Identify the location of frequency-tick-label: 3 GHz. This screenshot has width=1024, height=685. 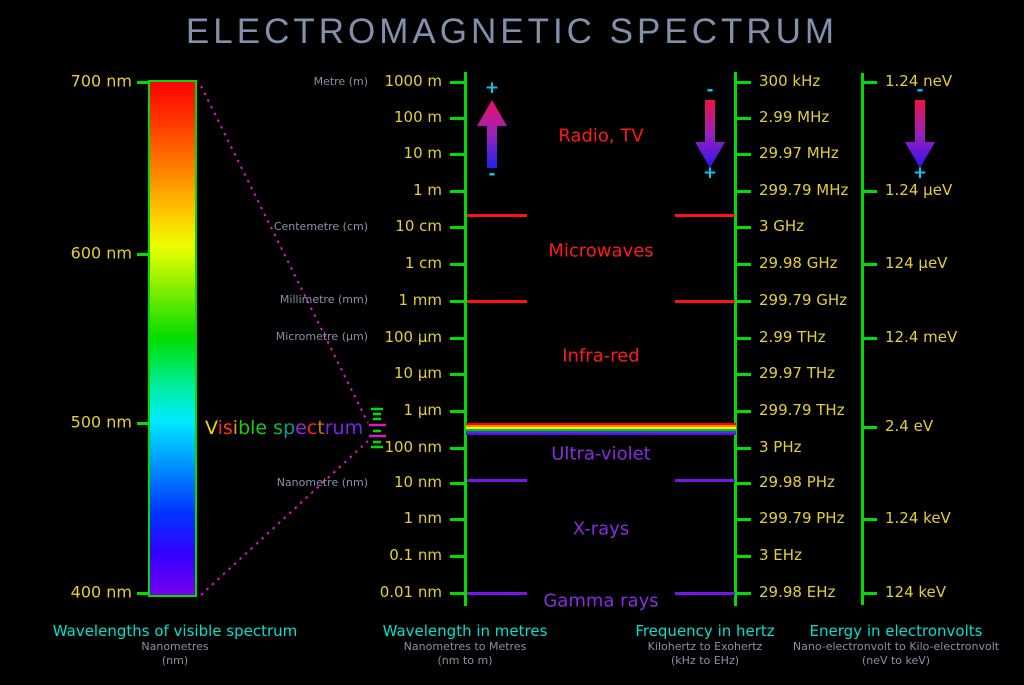
(782, 226).